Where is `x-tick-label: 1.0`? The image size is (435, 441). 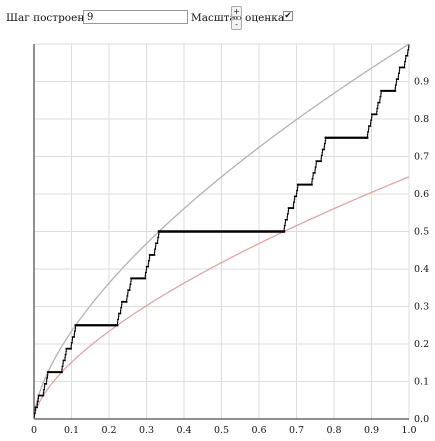
x-tick-label: 1.0 is located at coordinates (408, 430).